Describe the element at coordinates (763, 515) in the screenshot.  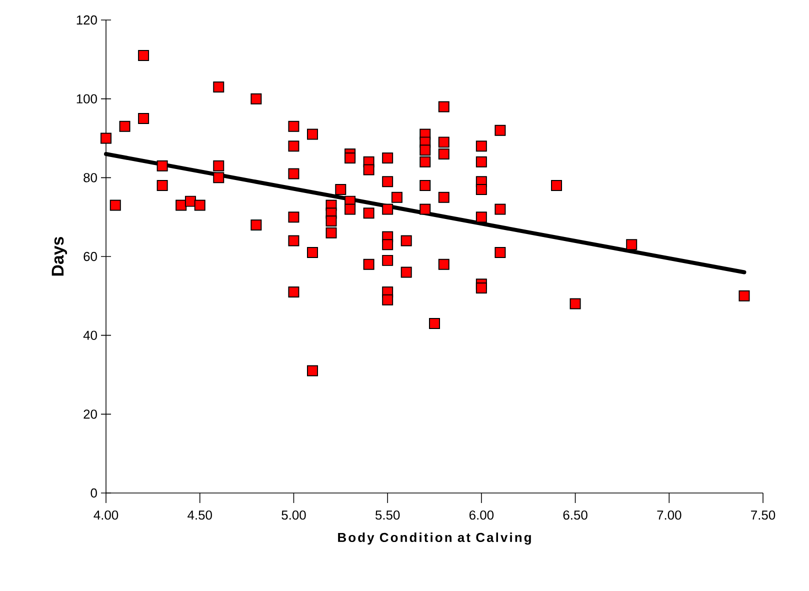
I see `x-tick-label: 7.50` at that location.